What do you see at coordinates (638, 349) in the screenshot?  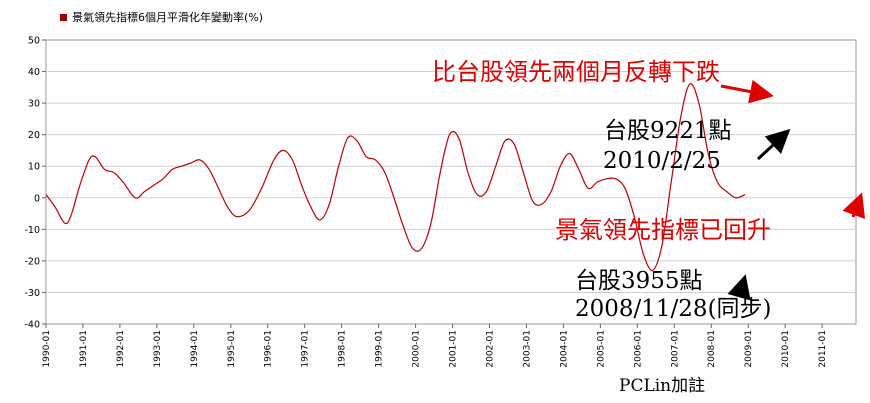 I see `x-tick-label: 2006-01` at bounding box center [638, 349].